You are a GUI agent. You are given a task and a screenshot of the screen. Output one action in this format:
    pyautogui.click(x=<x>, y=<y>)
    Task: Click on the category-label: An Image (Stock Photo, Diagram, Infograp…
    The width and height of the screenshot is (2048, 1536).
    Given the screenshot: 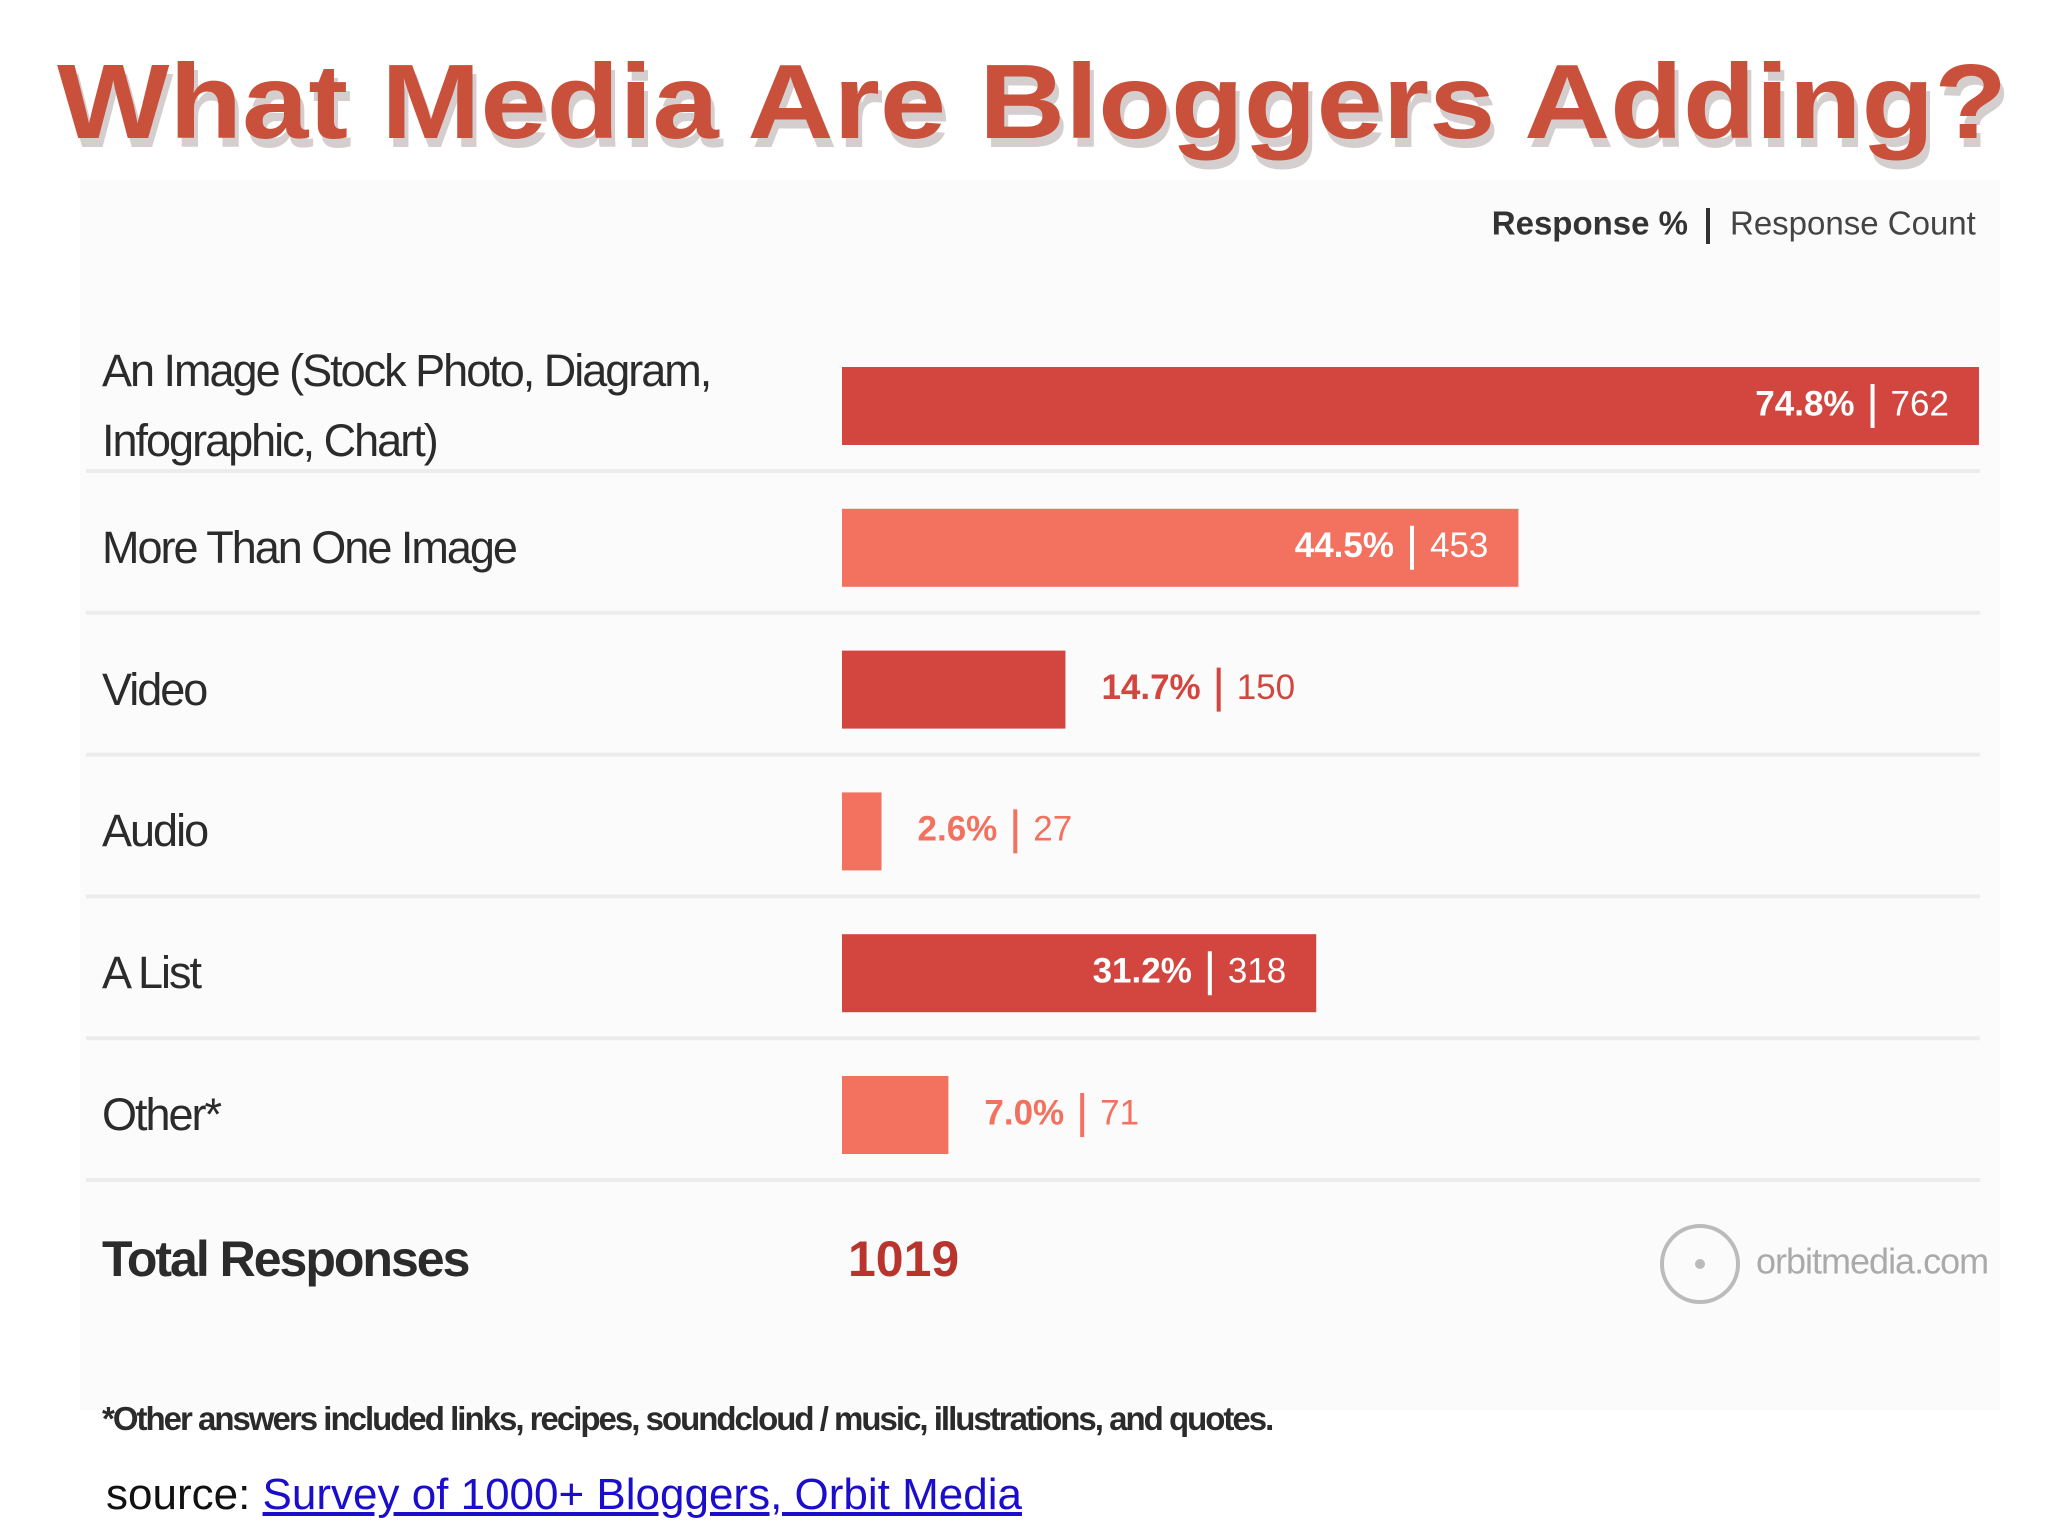 What is the action you would take?
    pyautogui.click(x=407, y=405)
    